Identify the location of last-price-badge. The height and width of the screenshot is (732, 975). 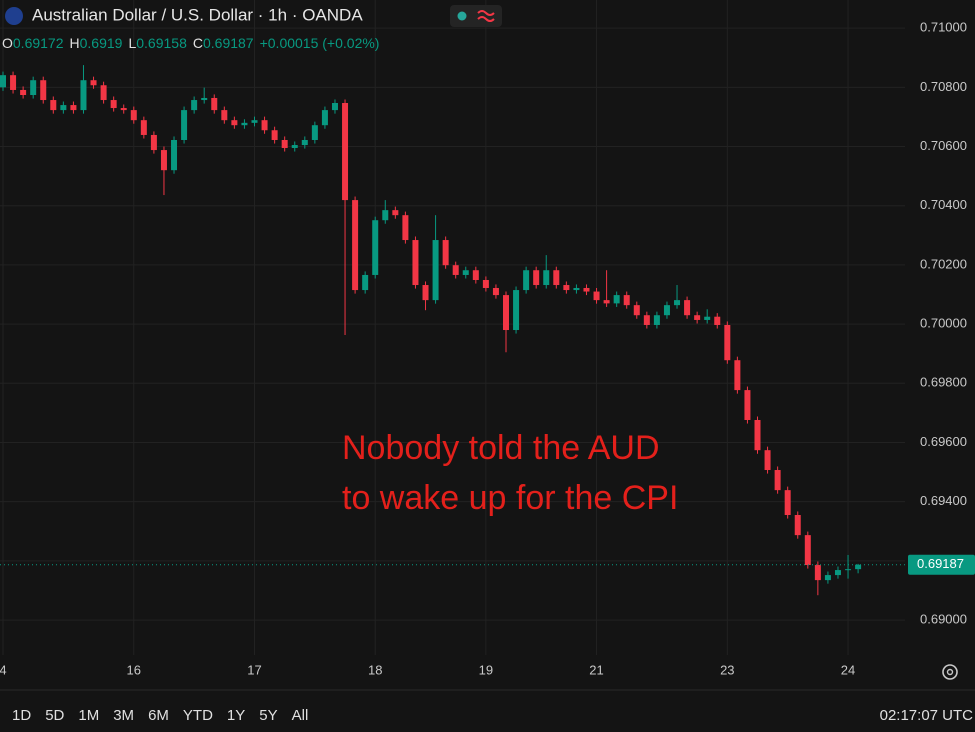
(941, 564).